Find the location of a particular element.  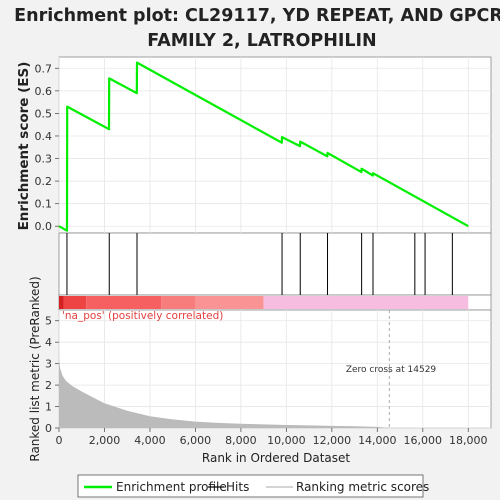

es-tick-label: 0.6 is located at coordinates (44, 91).